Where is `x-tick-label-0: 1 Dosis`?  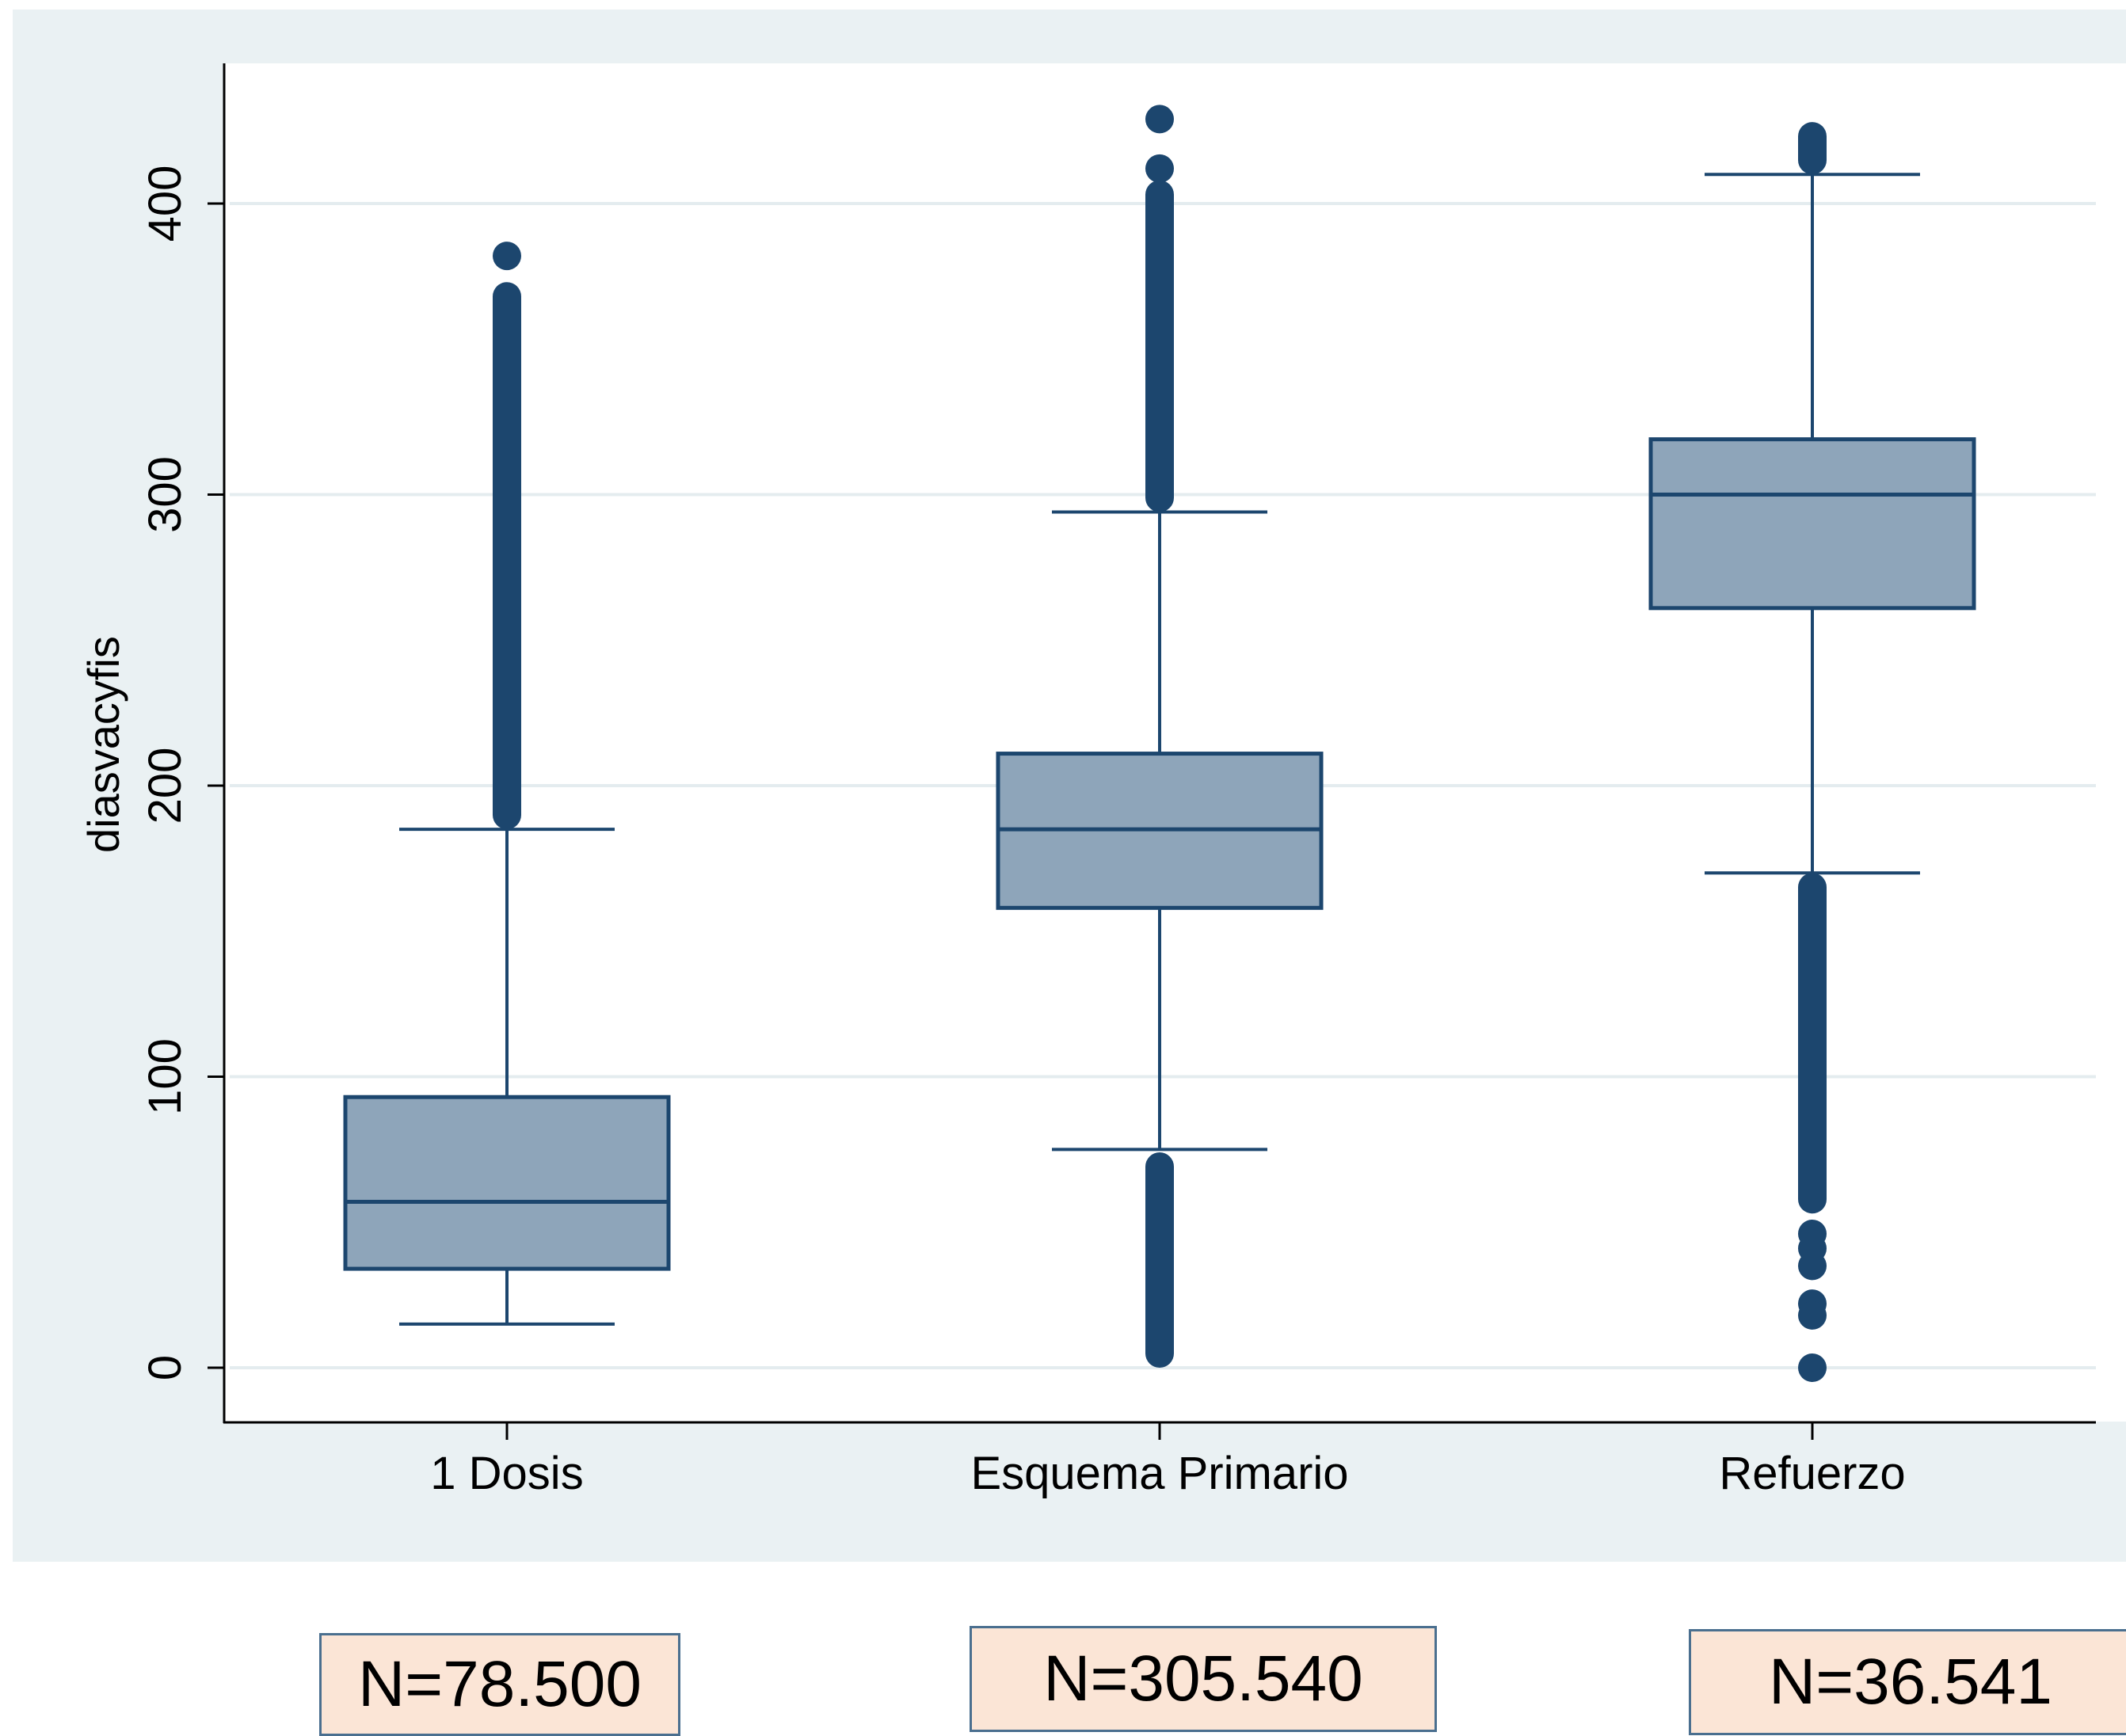
x-tick-label-0: 1 Dosis is located at coordinates (507, 1473).